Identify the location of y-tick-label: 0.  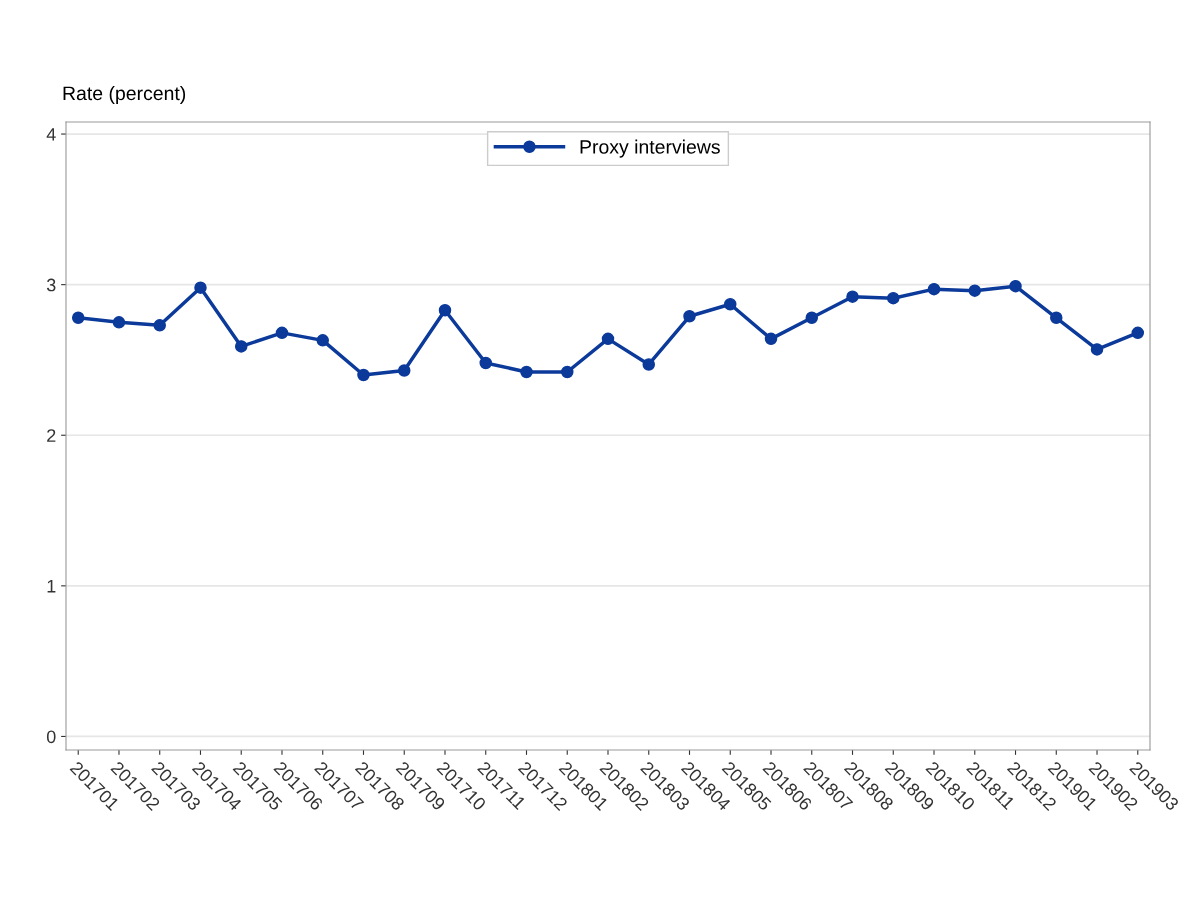
(51, 737).